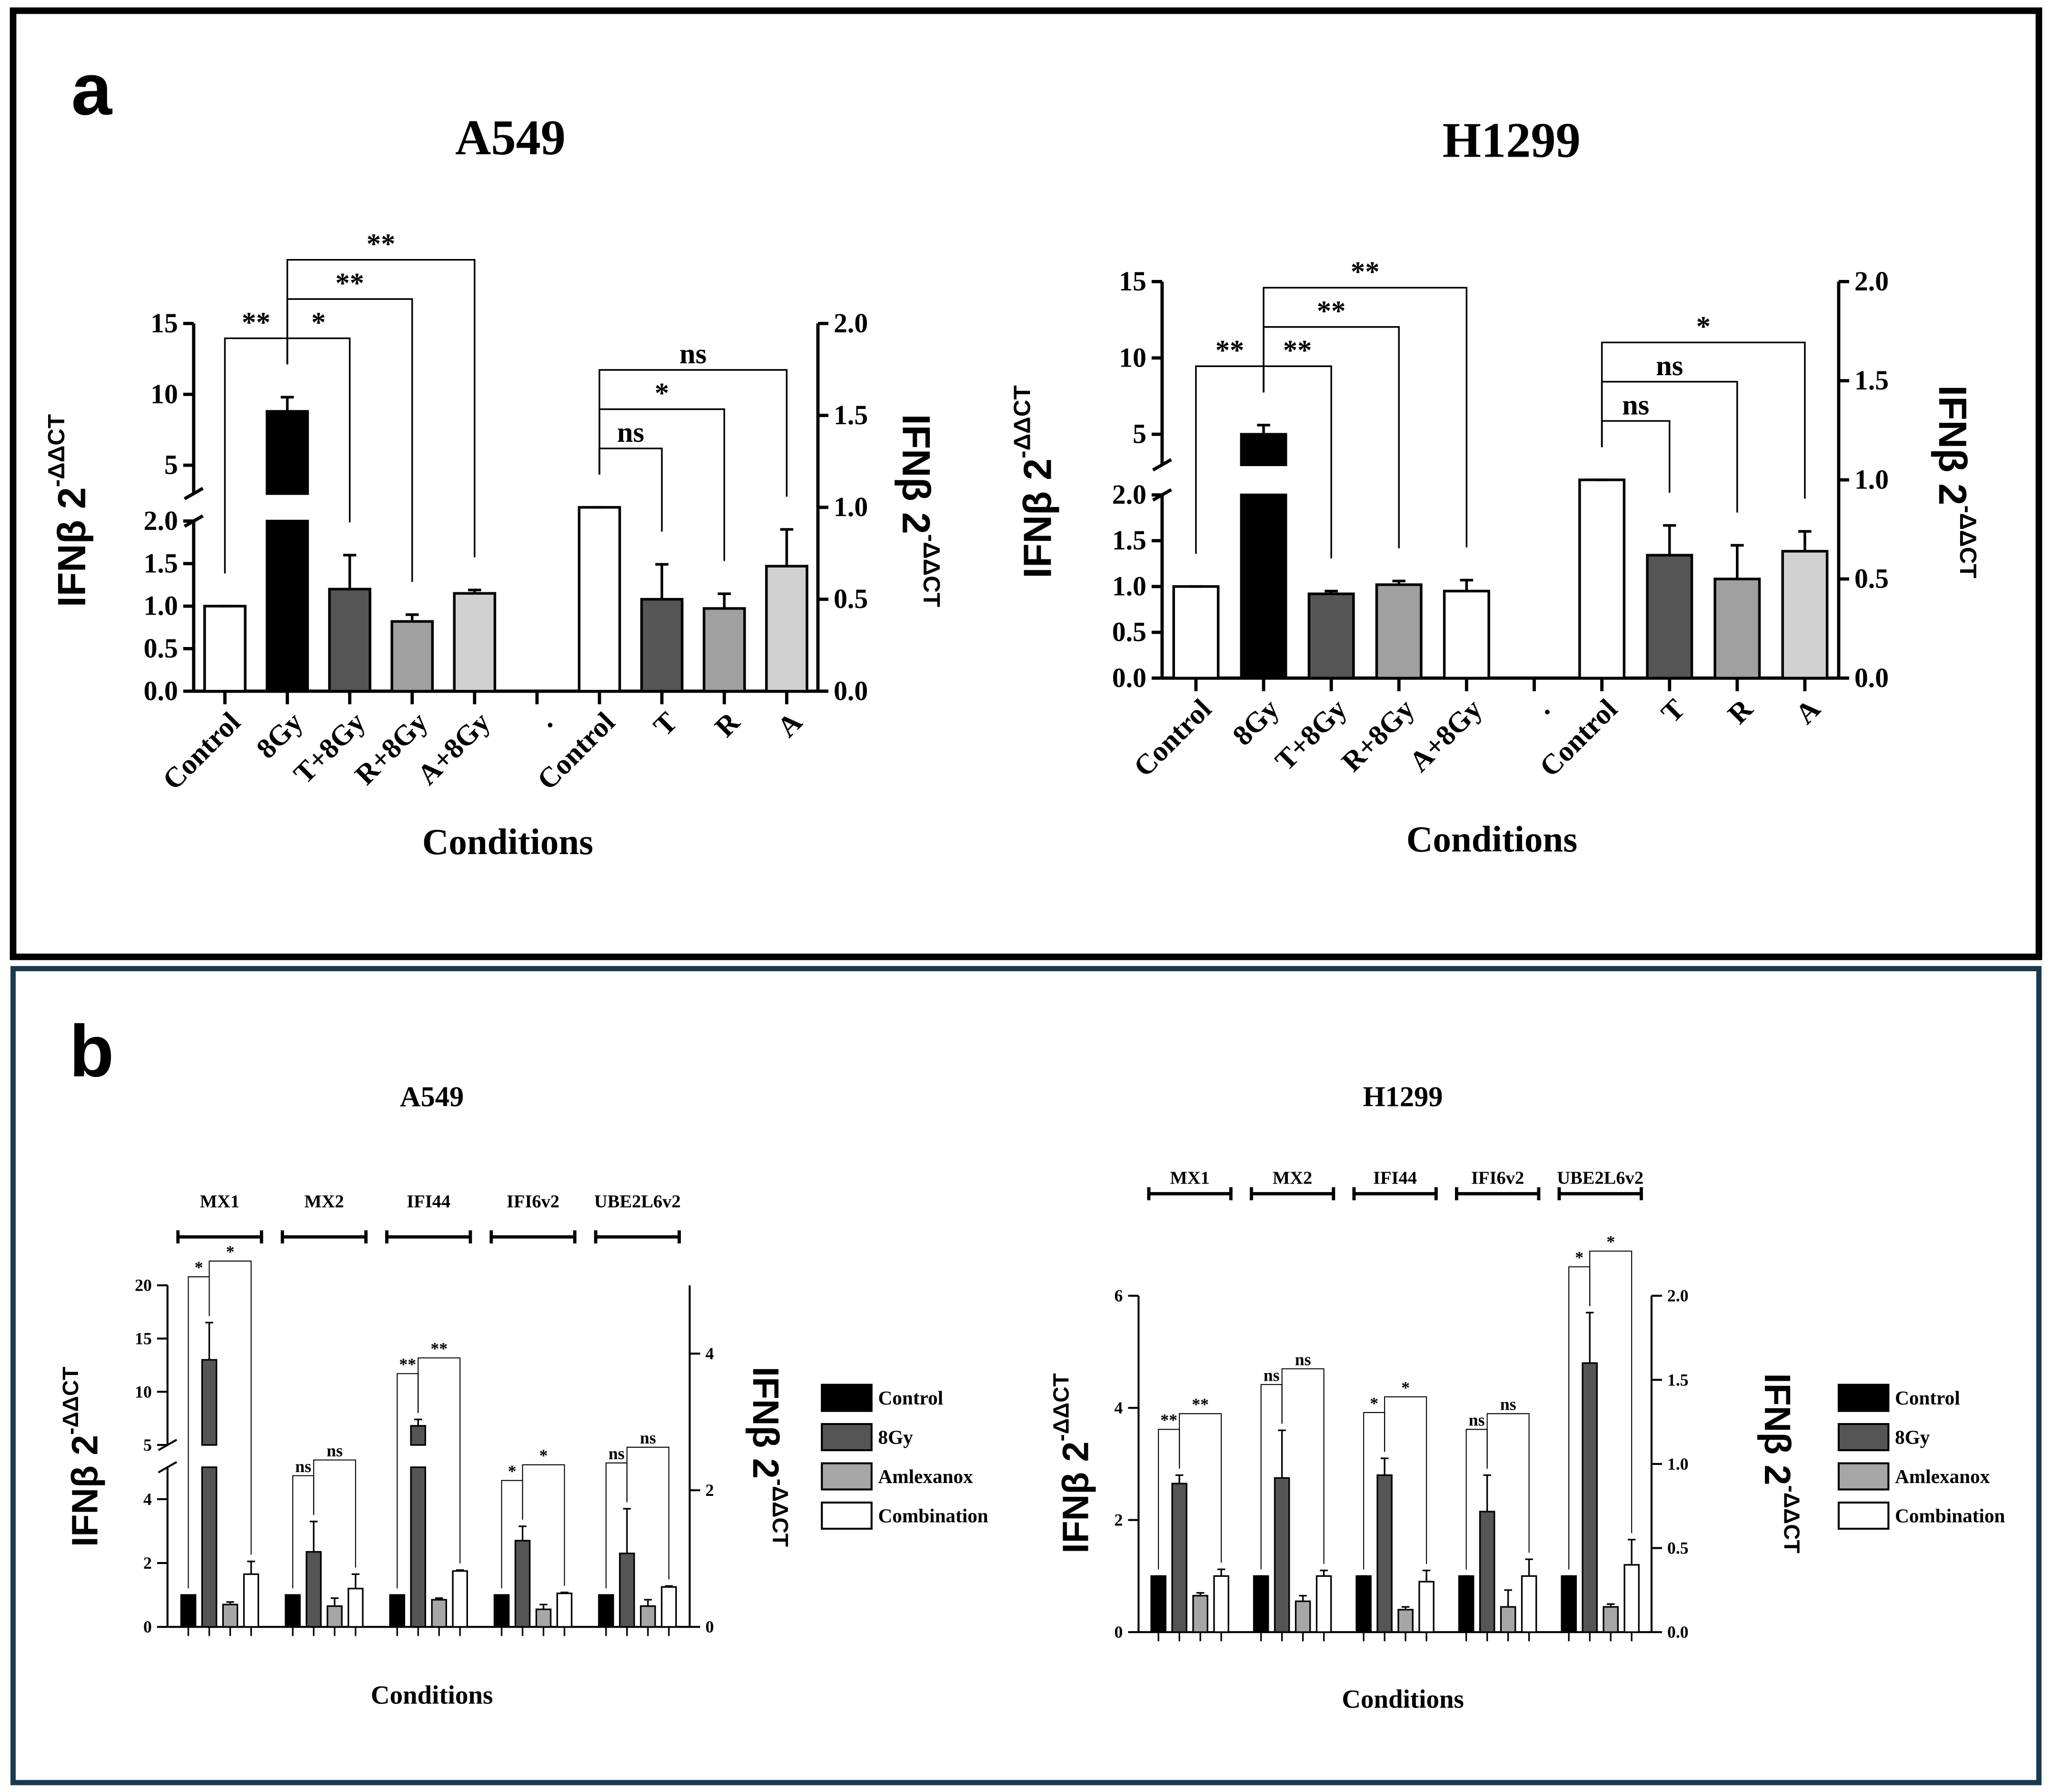 The height and width of the screenshot is (1792, 2052). Describe the element at coordinates (432, 1097) in the screenshot. I see `chart-title: A549` at that location.